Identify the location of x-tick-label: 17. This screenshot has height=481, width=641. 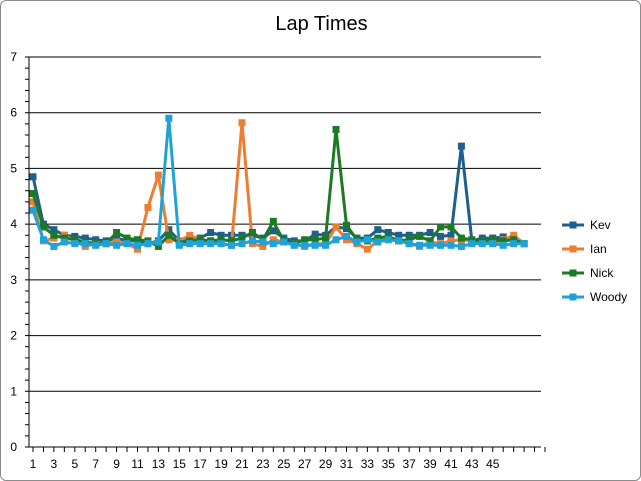
(201, 464).